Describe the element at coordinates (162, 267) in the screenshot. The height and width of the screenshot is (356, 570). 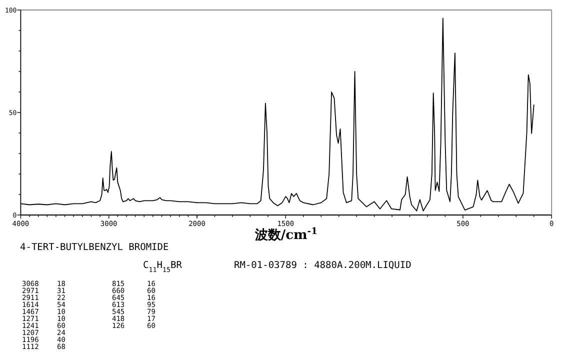
I see `text: C$_{11}$H$_{15}$BR` at that location.